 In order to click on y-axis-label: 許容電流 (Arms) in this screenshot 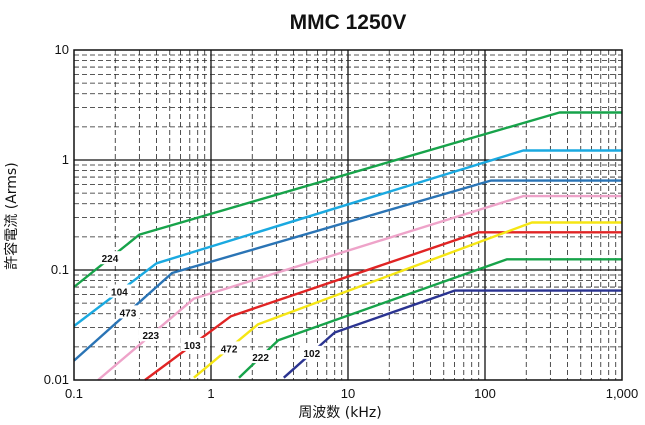, I will do `click(11, 215)`.